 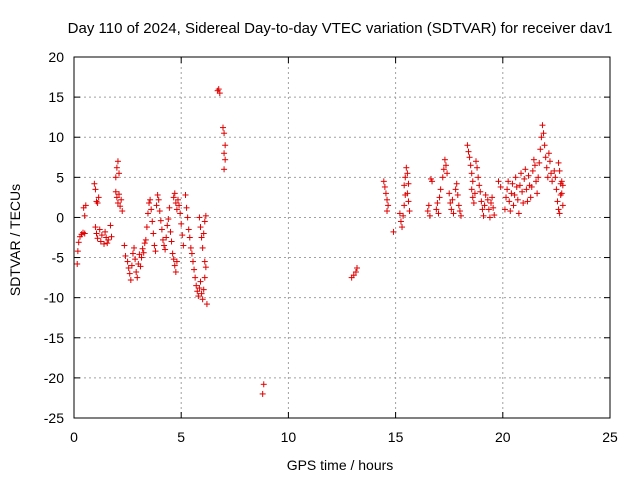 I want to click on x-tick-label: 20, so click(x=503, y=437).